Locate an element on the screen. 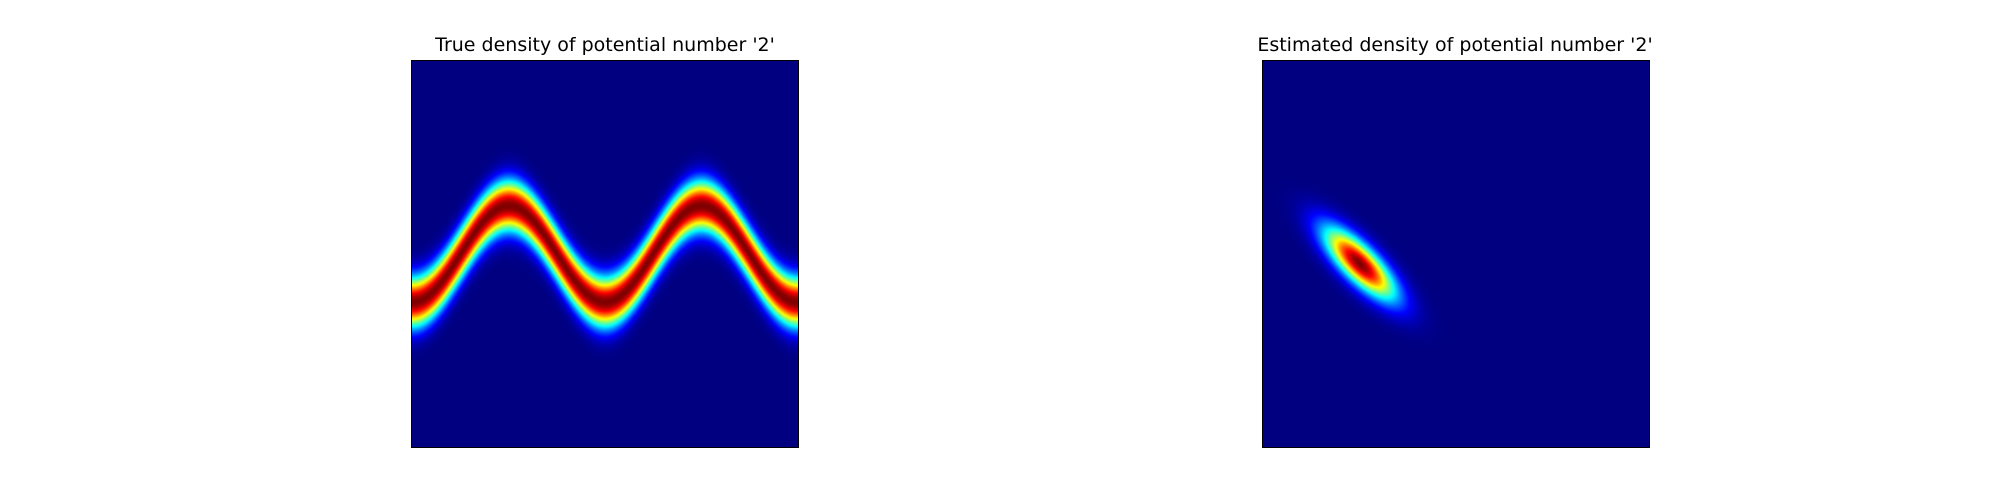  estimated-density-canvas is located at coordinates (1456, 254).